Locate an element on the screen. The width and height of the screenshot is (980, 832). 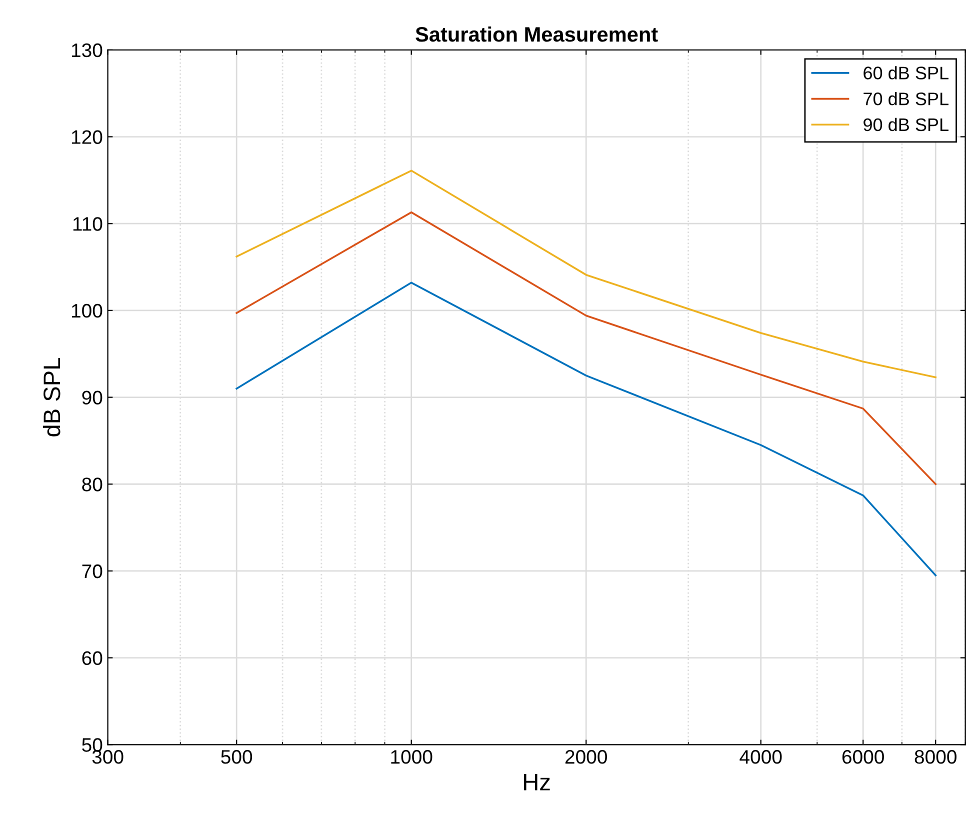
x-tick-label: 6000 is located at coordinates (863, 757).